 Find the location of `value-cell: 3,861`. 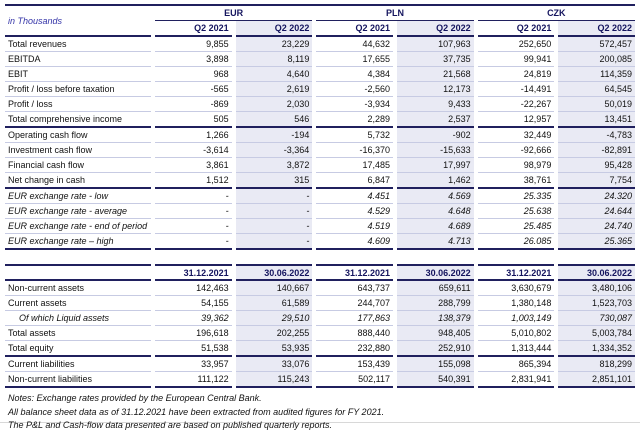

value-cell: 3,861 is located at coordinates (193, 165).